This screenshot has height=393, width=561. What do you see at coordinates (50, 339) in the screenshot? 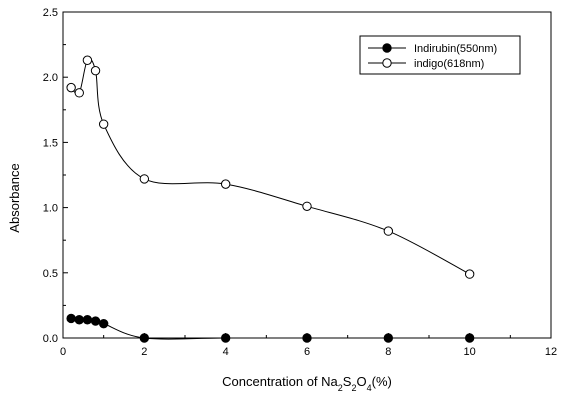
I see `y-tick-label: 0.0` at bounding box center [50, 339].